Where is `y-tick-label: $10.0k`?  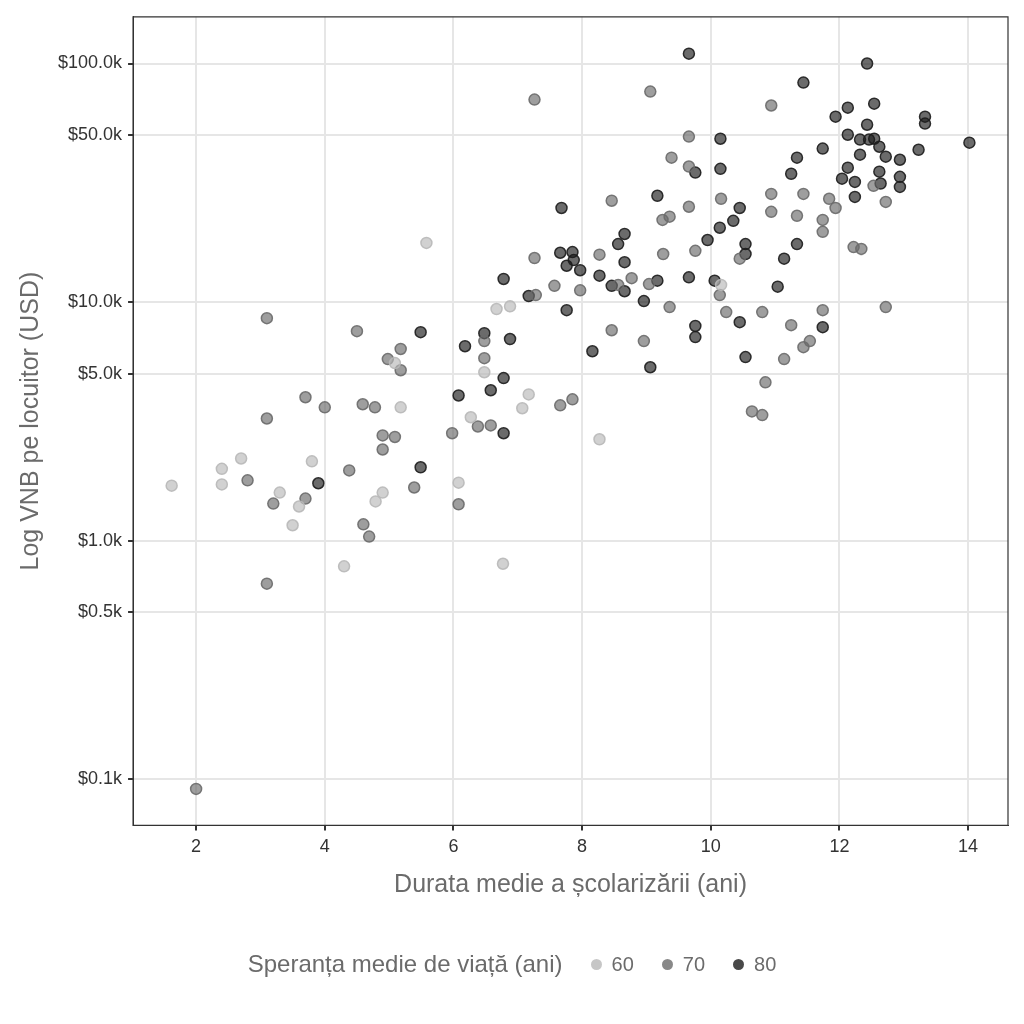 y-tick-label: $10.0k is located at coordinates (96, 301).